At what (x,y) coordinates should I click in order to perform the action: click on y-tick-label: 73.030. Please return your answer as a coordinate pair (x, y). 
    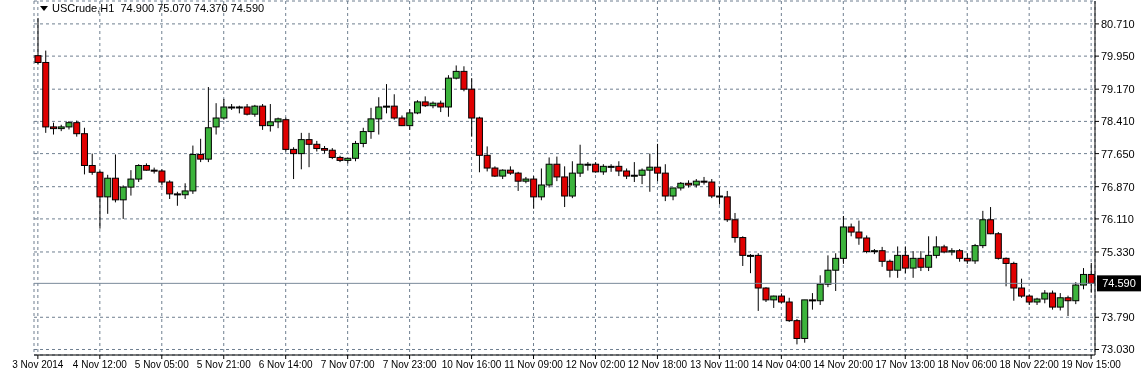
    Looking at the image, I should click on (1118, 349).